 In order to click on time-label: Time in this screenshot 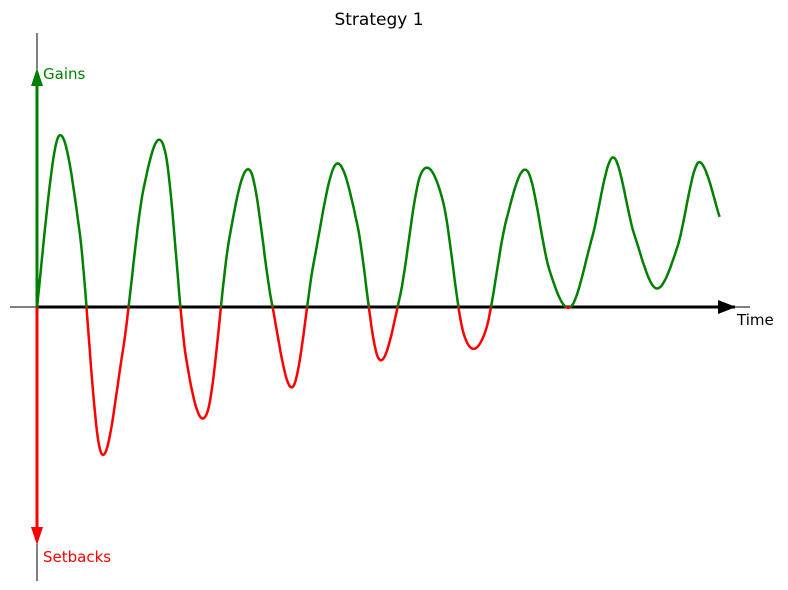, I will do `click(755, 320)`.